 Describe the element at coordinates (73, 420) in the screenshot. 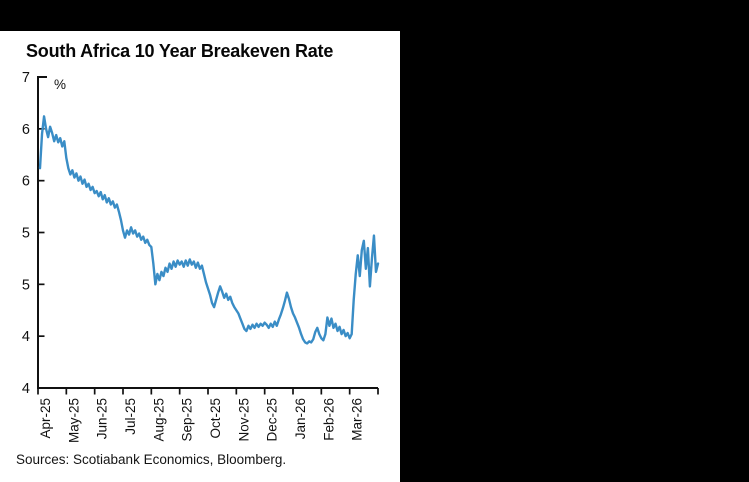

I see `x-tick-label: May-25` at that location.